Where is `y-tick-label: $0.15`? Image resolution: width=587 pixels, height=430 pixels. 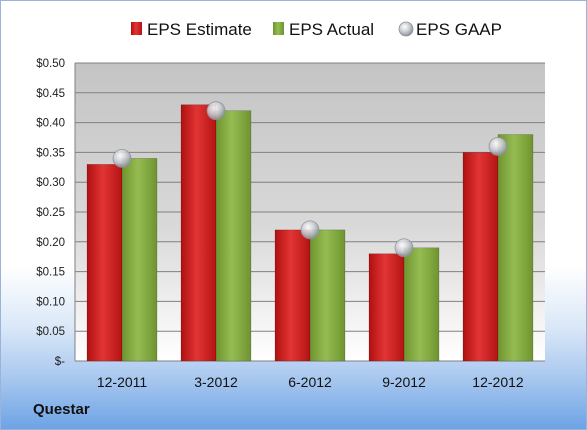
y-tick-label: $0.15 is located at coordinates (50, 273).